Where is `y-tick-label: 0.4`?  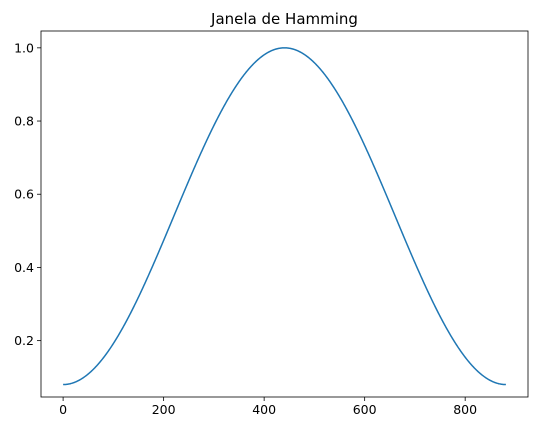 y-tick-label: 0.4 is located at coordinates (24, 267).